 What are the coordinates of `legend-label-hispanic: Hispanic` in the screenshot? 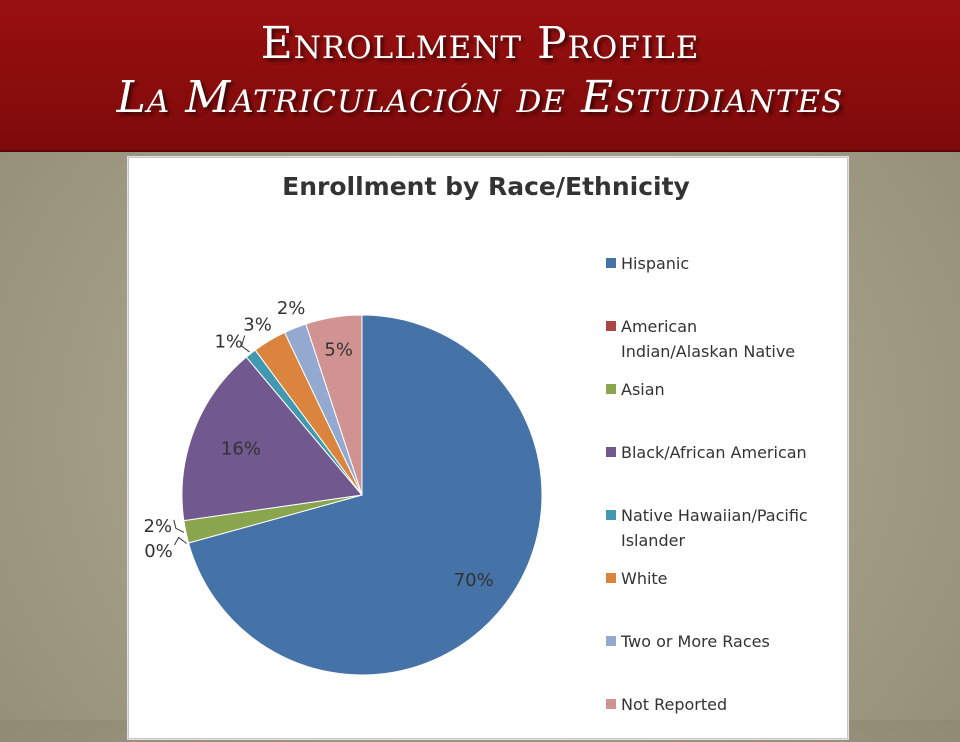 It's located at (655, 263).